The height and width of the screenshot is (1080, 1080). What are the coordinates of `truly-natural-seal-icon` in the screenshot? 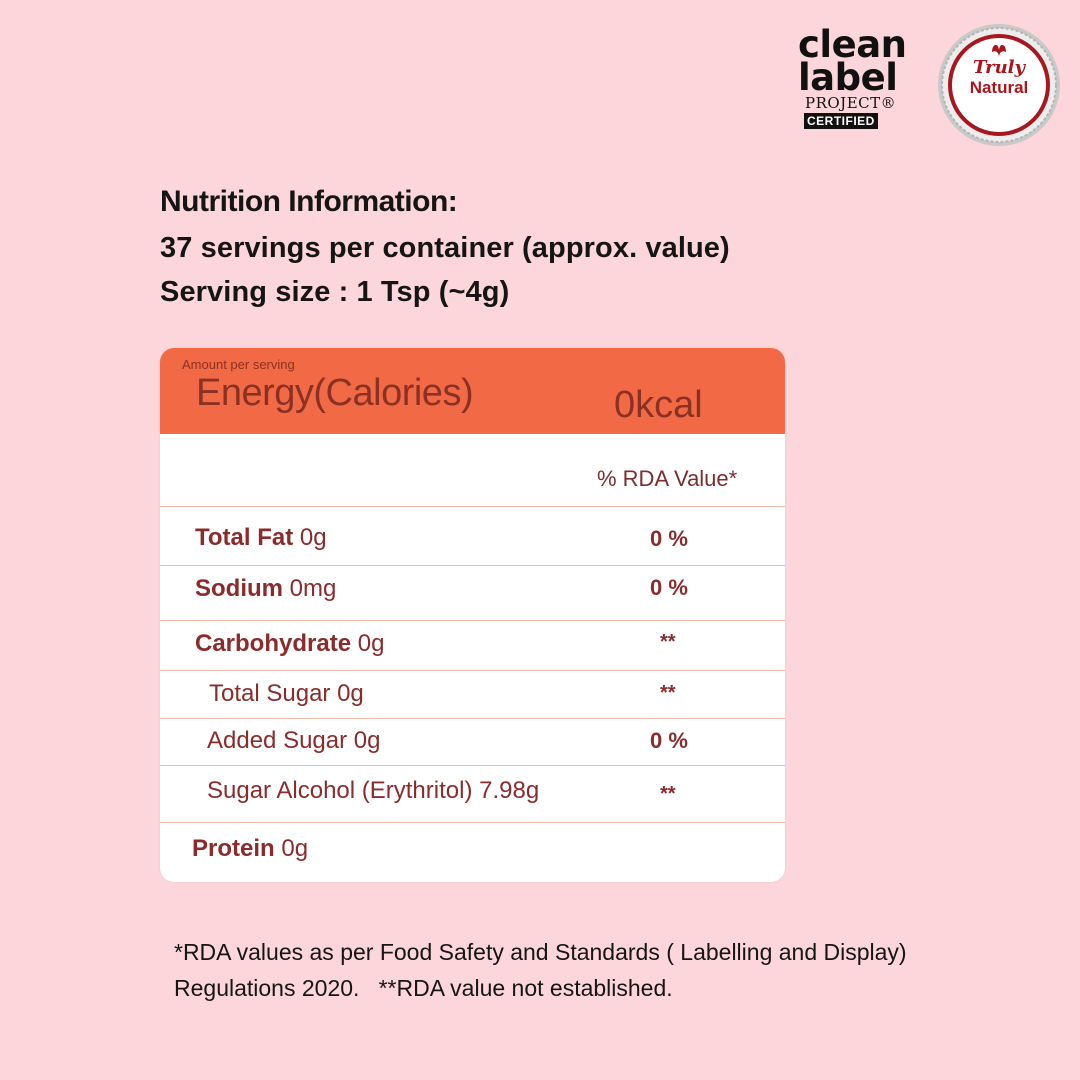 It's located at (999, 85).